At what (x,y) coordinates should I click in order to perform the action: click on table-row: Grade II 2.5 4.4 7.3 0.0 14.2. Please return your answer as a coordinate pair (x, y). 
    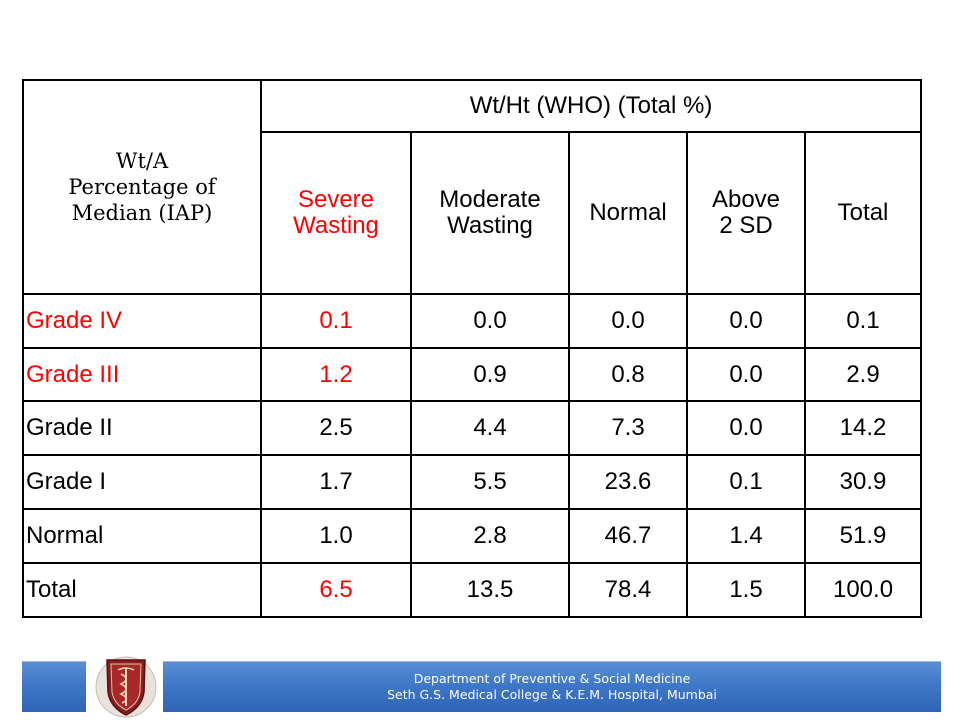
    Looking at the image, I should click on (472, 428).